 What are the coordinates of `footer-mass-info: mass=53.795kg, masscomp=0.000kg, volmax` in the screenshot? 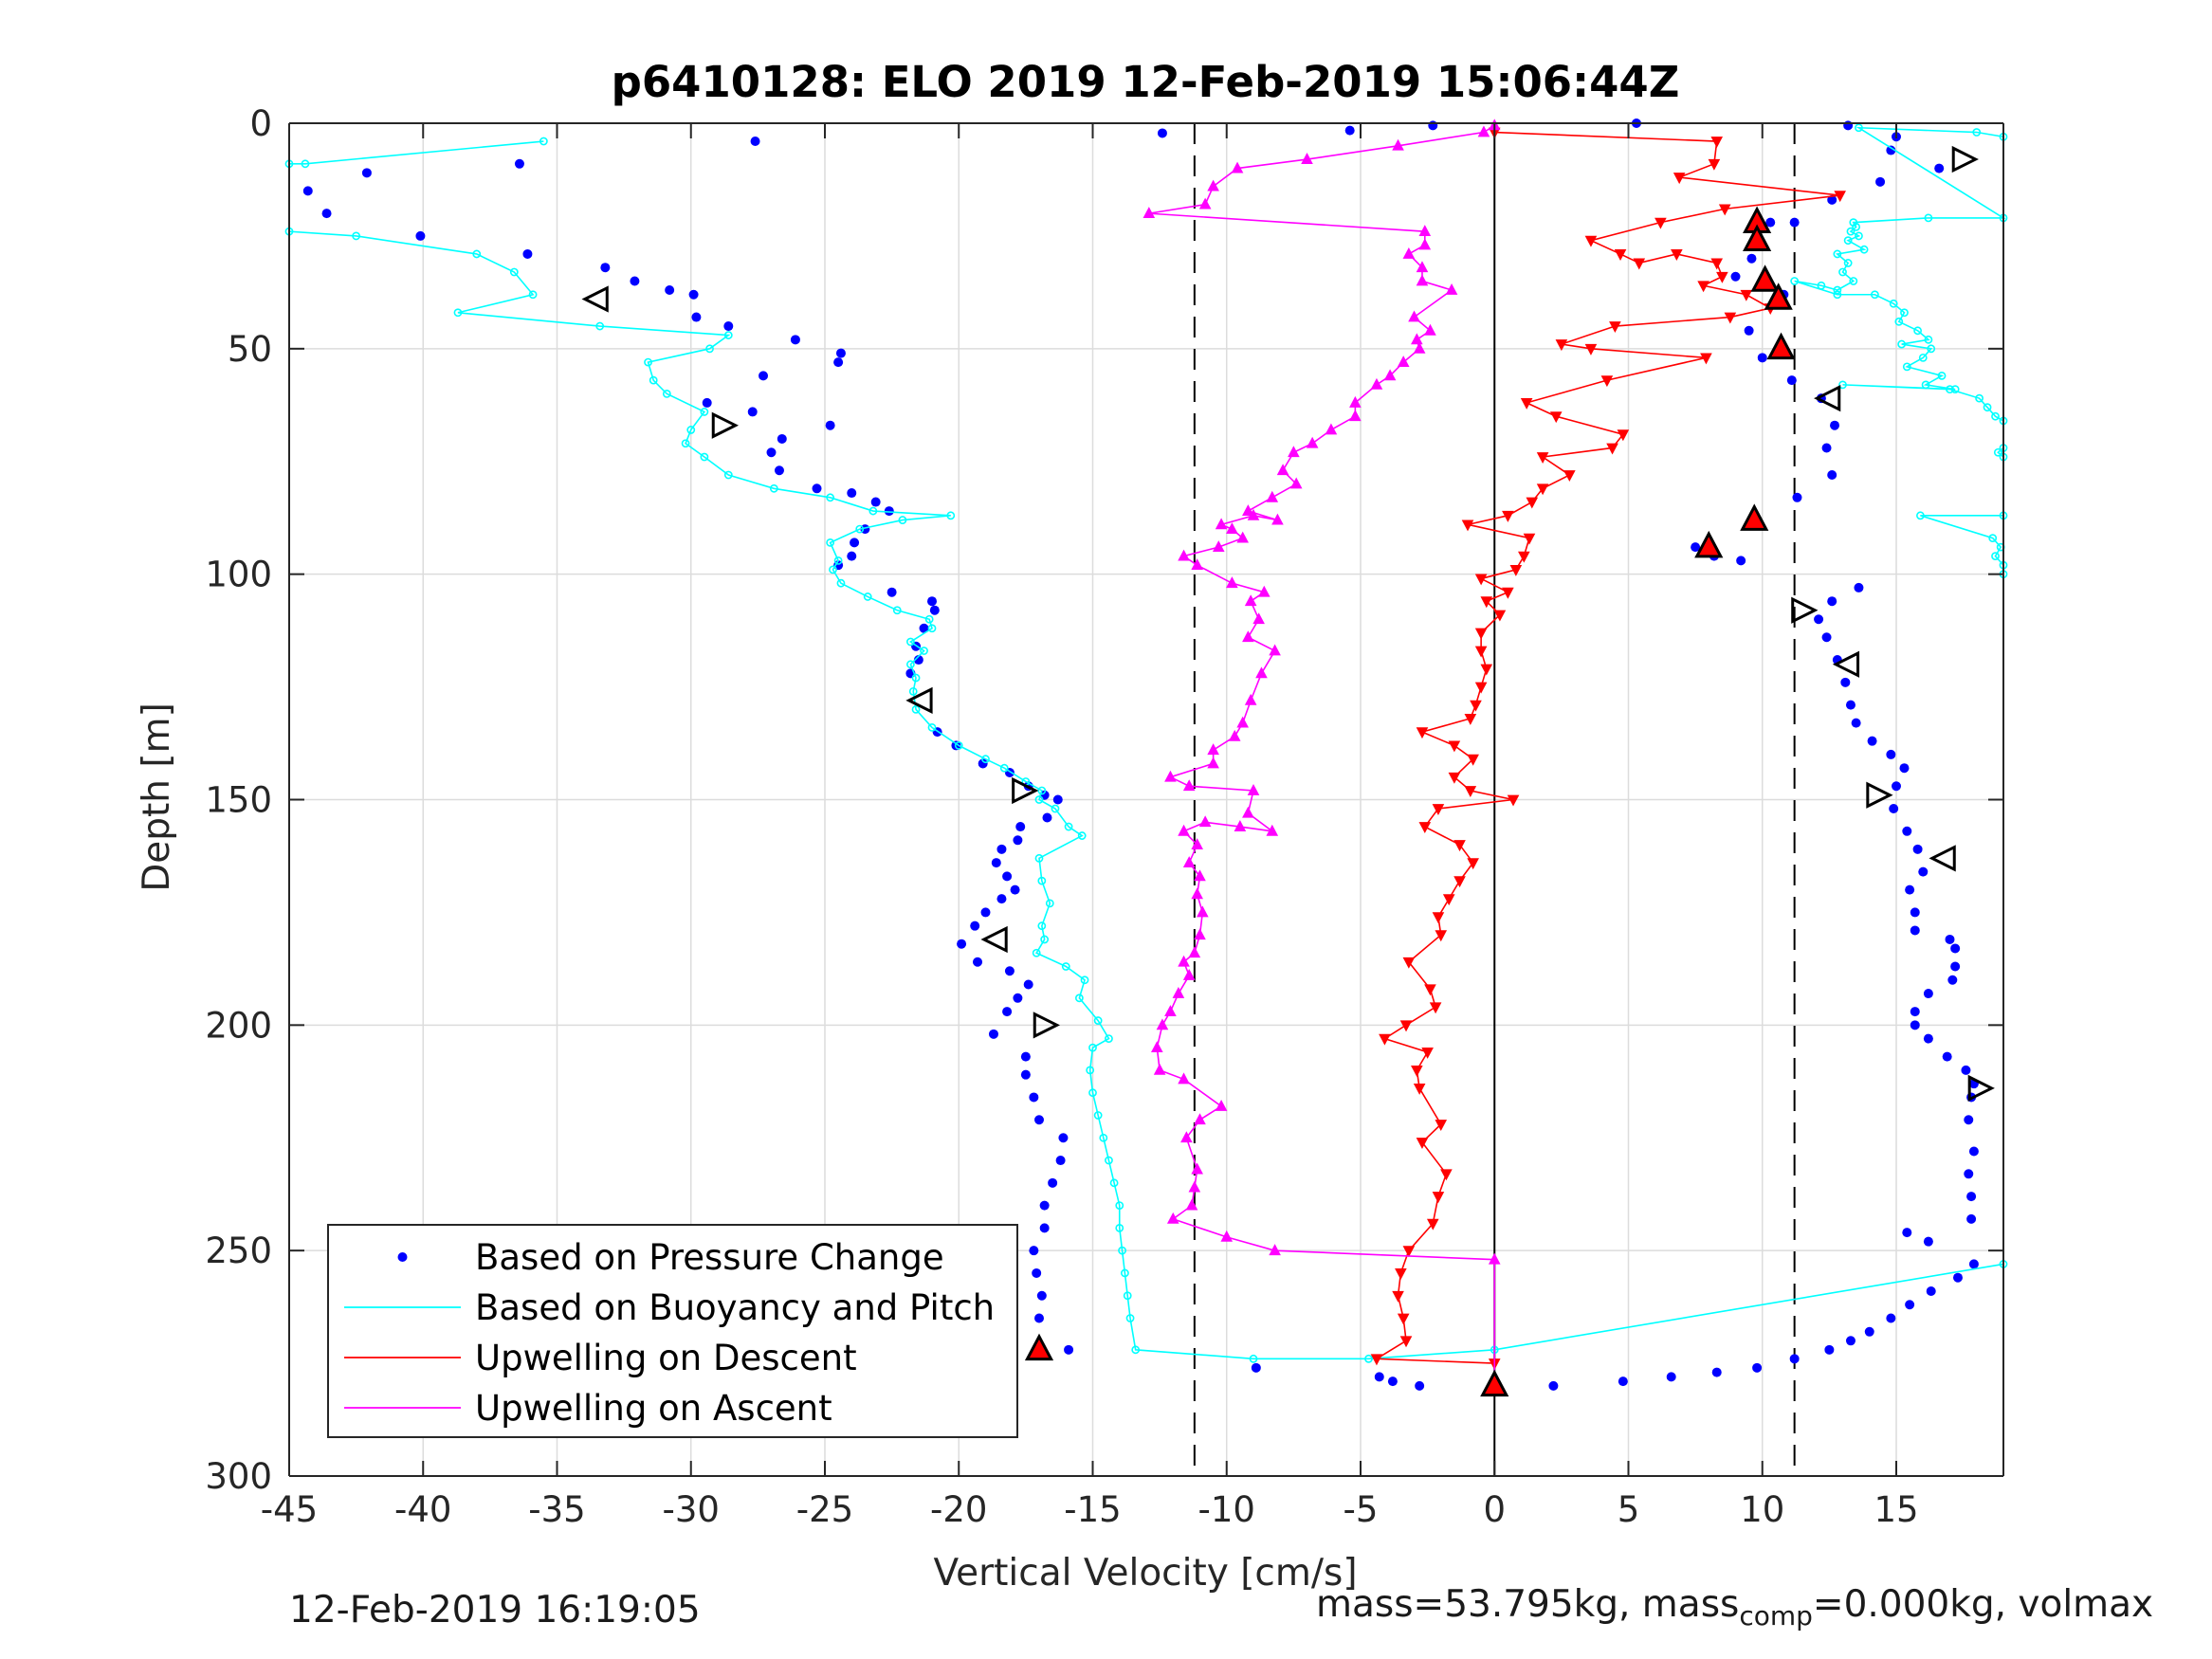 It's located at (1764, 1621).